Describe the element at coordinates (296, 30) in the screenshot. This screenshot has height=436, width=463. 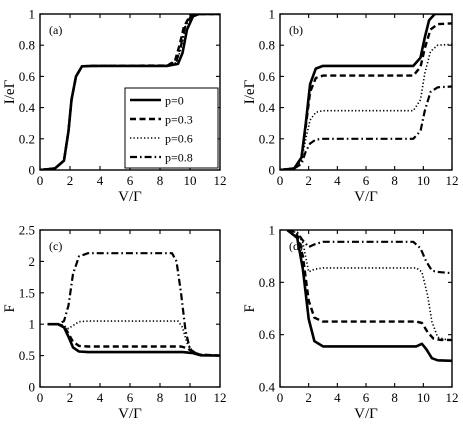
I see `panel-label: (b)` at that location.